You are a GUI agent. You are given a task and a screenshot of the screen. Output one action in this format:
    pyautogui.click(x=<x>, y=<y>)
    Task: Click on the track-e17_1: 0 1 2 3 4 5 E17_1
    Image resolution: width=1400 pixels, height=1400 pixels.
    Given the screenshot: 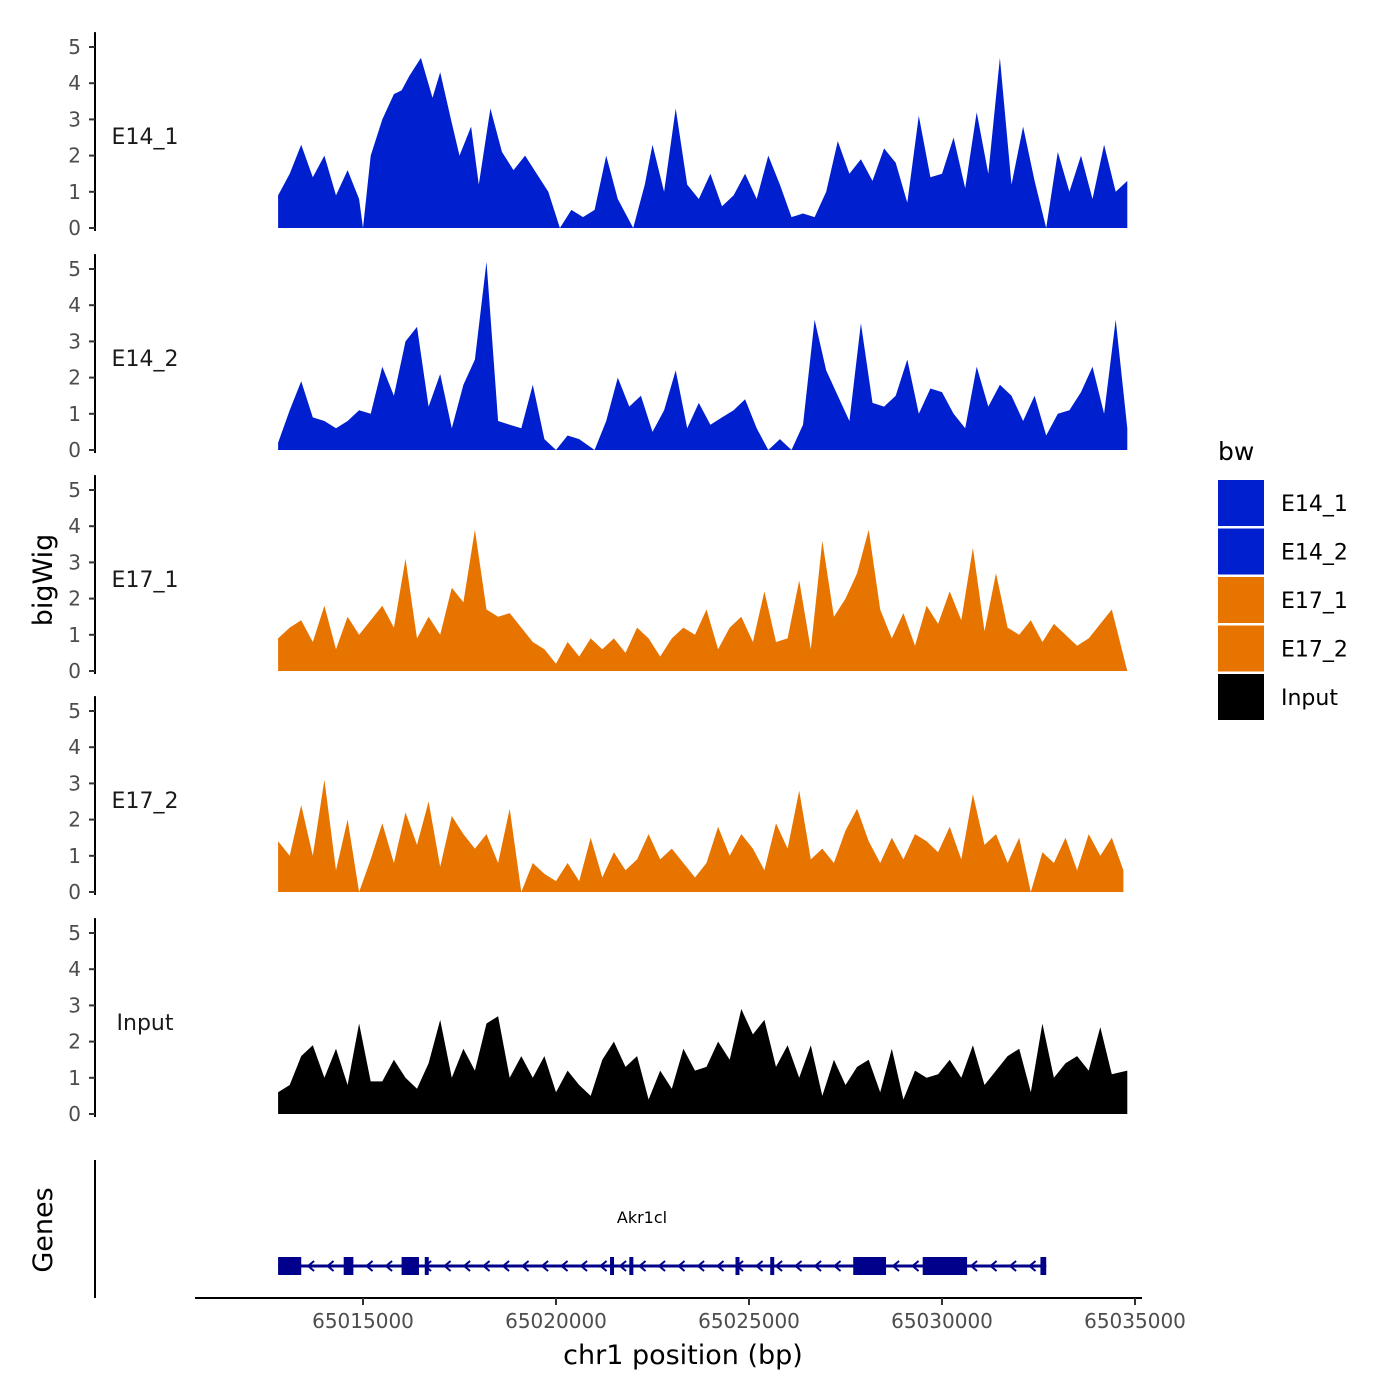 What is the action you would take?
    pyautogui.click(x=598, y=579)
    